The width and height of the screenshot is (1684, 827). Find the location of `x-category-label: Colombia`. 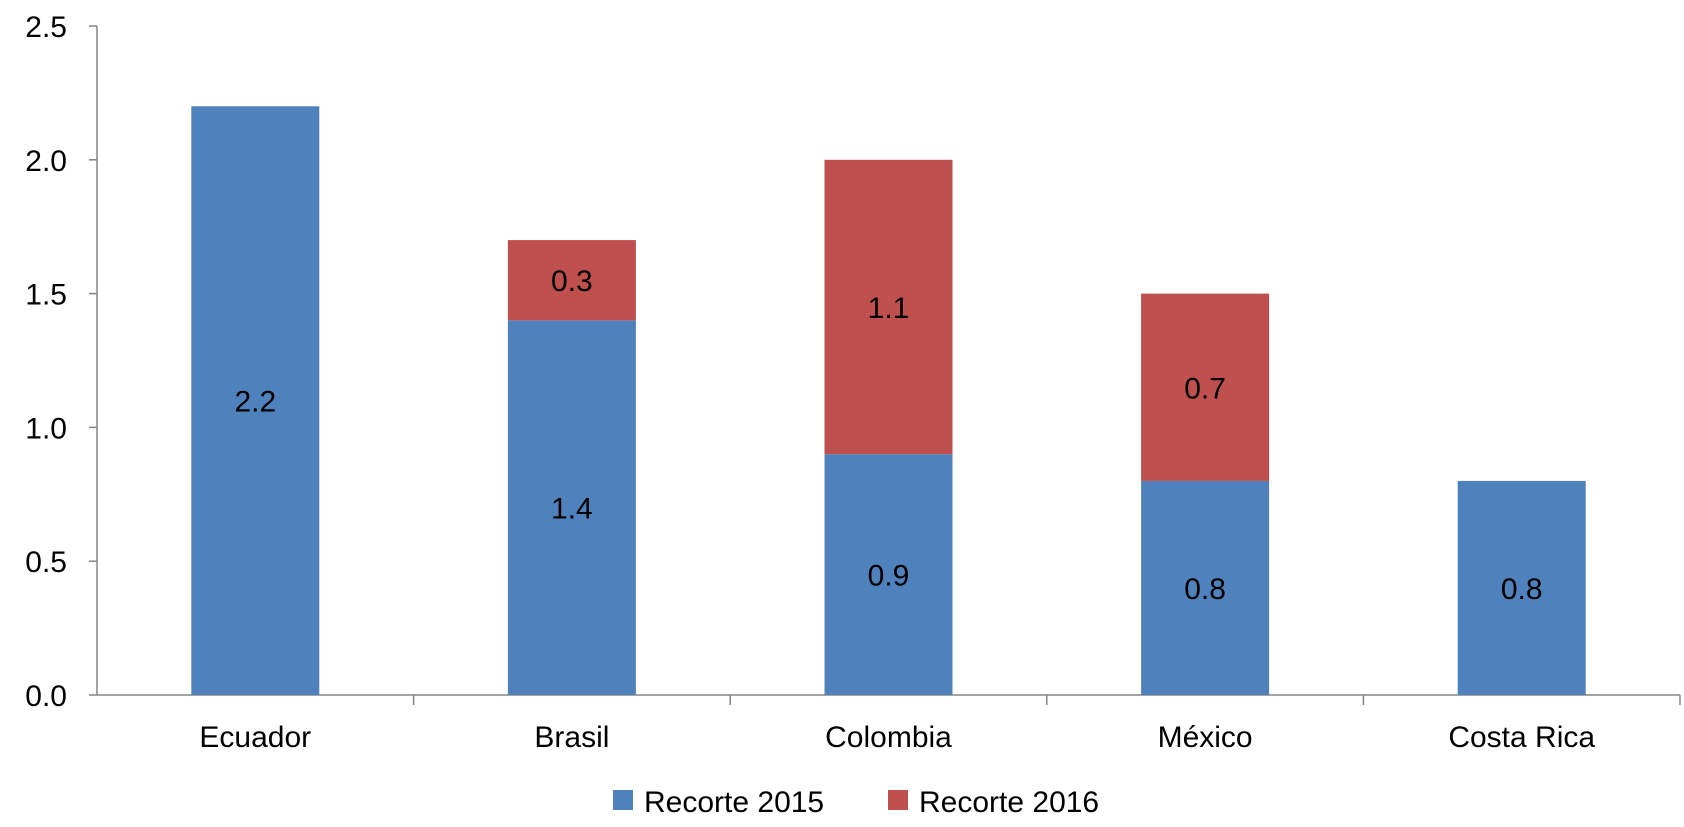

x-category-label: Colombia is located at coordinates (888, 737).